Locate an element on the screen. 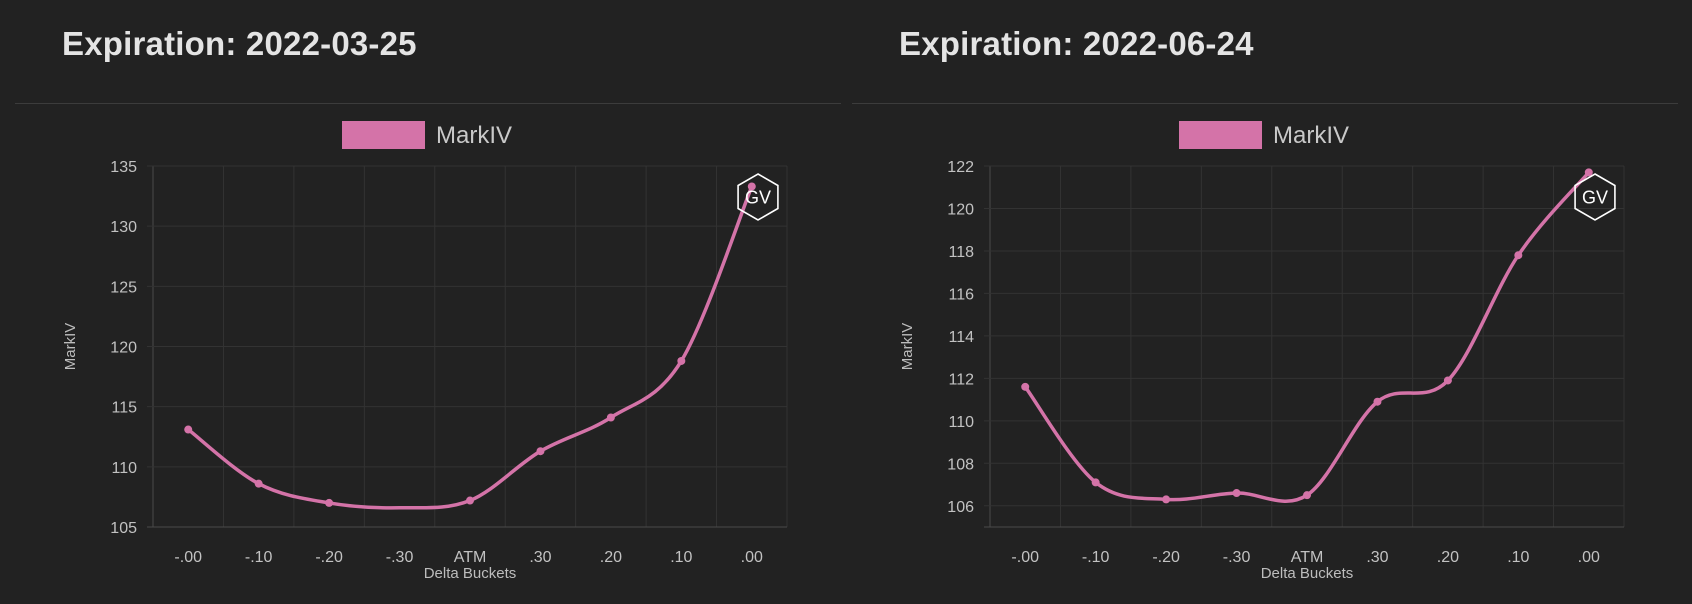 The height and width of the screenshot is (604, 1692). chart-title: Expiration: 2022-03-25 is located at coordinates (239, 43).